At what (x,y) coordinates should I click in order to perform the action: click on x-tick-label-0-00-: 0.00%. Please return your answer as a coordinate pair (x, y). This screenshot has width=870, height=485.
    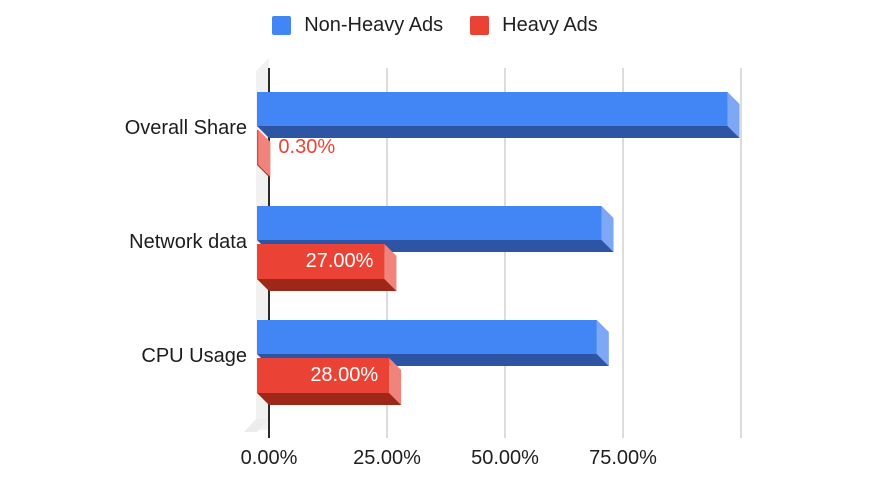
    Looking at the image, I should click on (269, 458).